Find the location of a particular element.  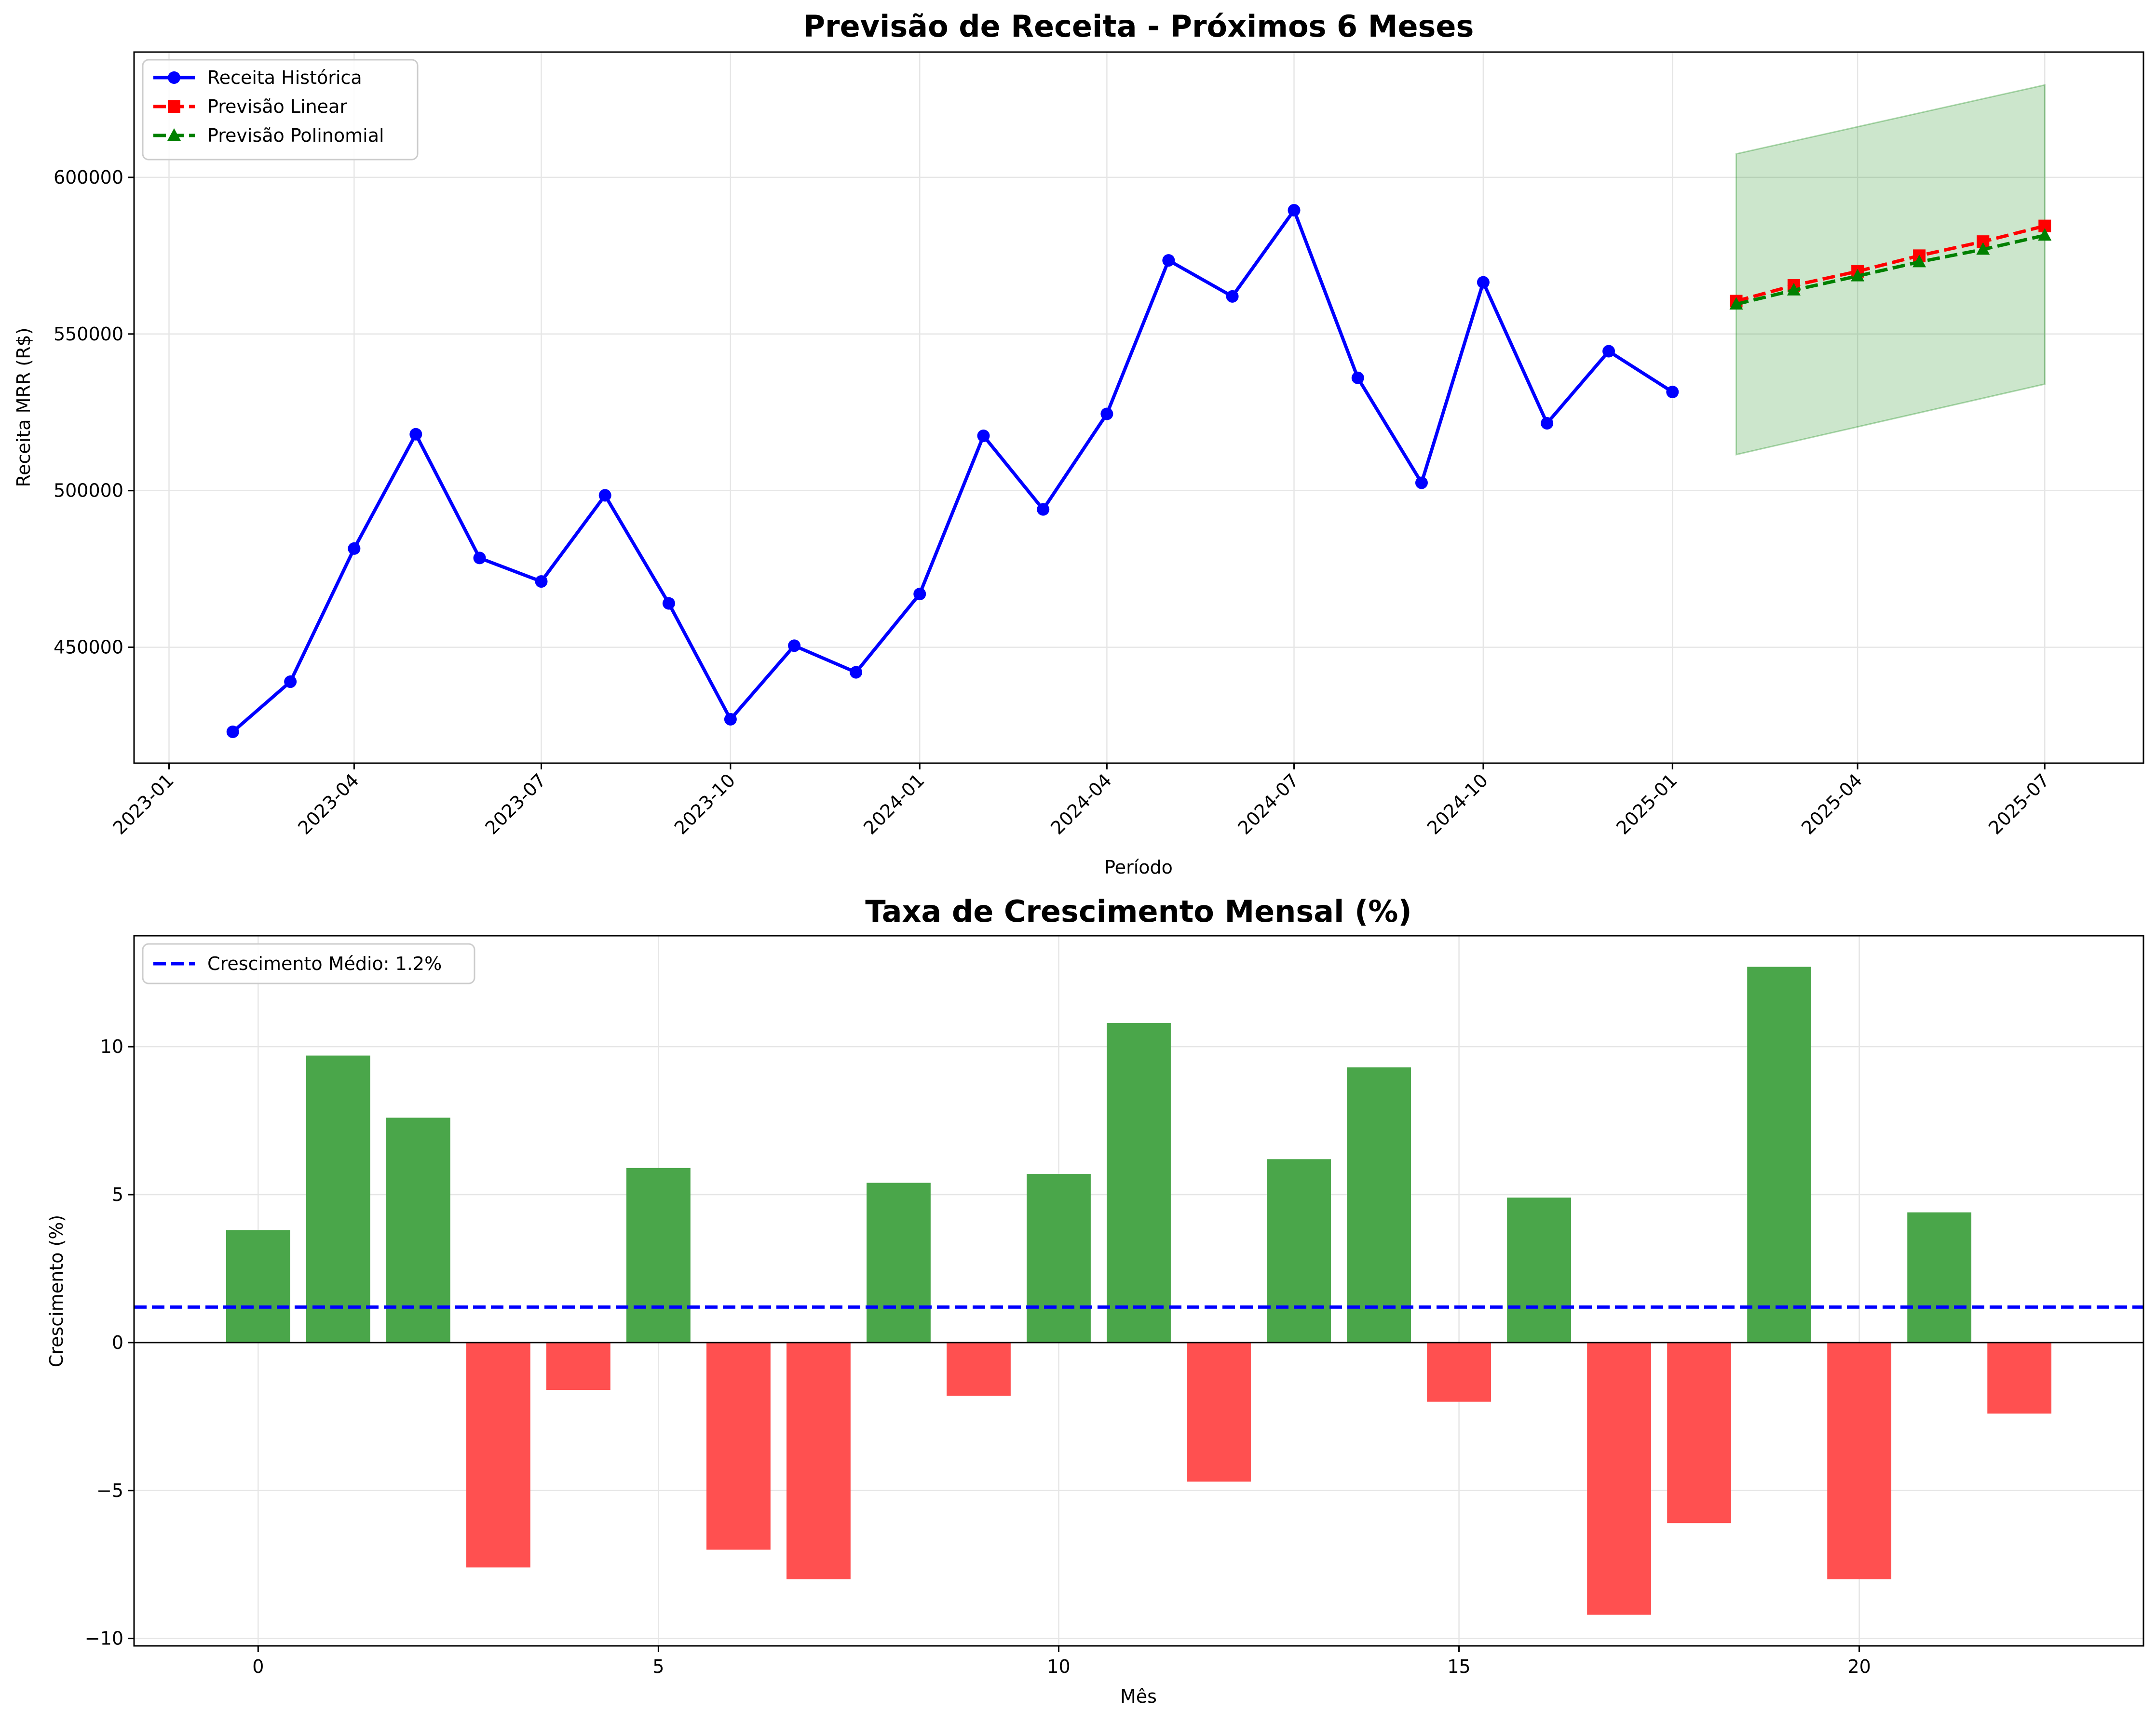

y-tick-label: −5 is located at coordinates (110, 1490).